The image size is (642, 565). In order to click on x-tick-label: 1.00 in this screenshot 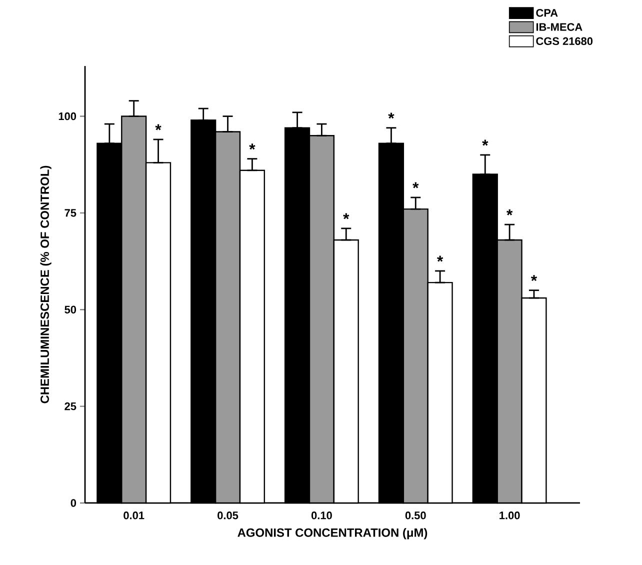, I will do `click(510, 516)`.